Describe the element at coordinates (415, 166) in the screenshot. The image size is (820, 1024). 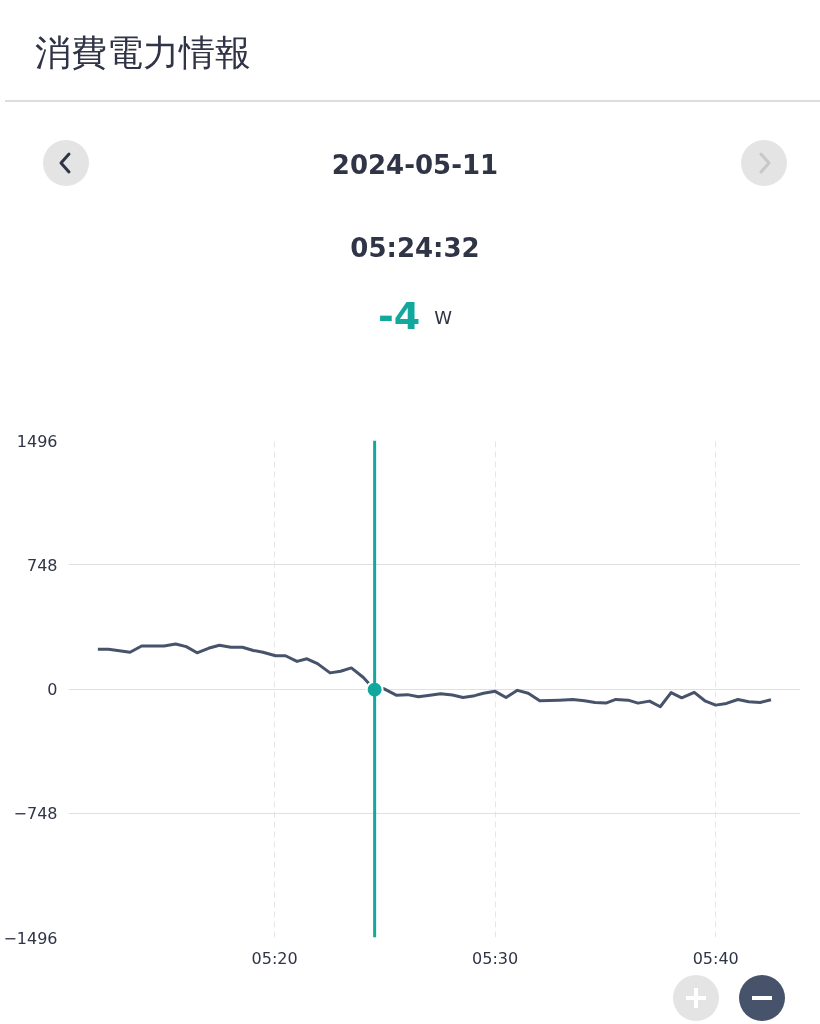
I see `chart-subtitle: 2024-05-11` at that location.